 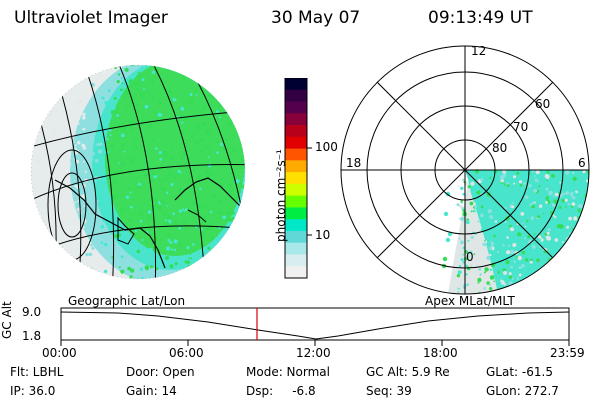 I want to click on info-gain: Gain: 14, so click(x=151, y=391).